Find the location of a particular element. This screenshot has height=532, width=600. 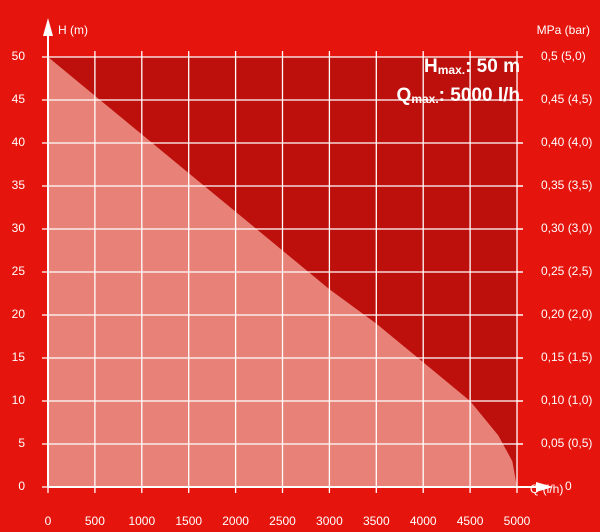

x-tick-label: 1000 is located at coordinates (141, 521).